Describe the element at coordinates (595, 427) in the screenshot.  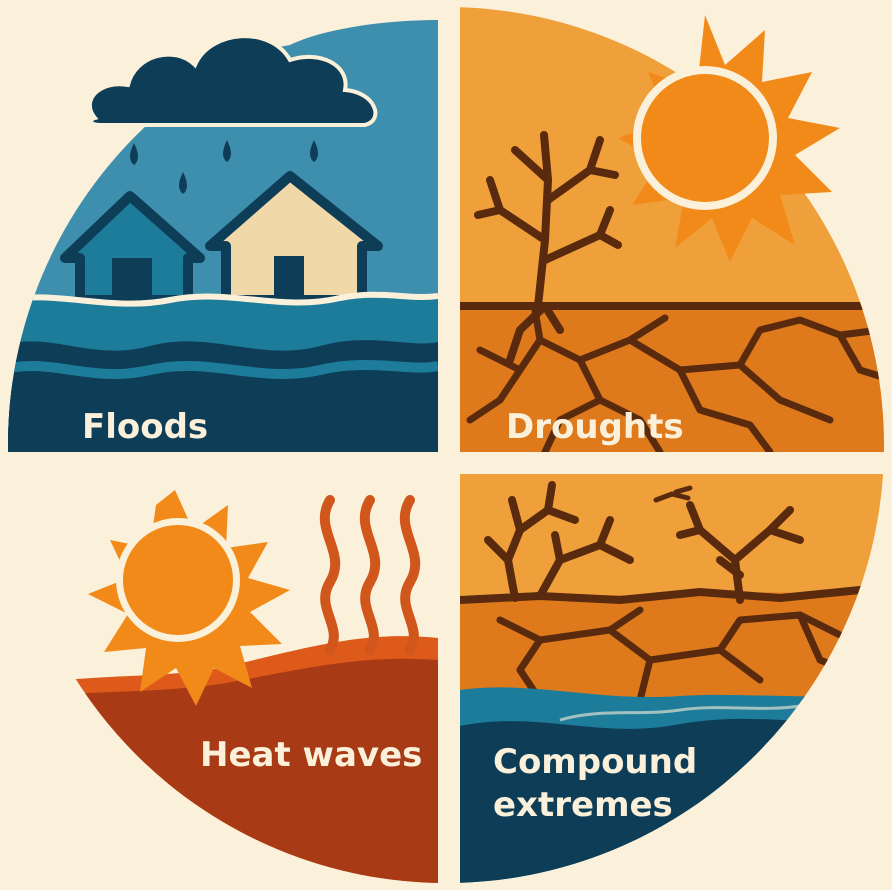
I see `droughts-label: Droughts` at that location.